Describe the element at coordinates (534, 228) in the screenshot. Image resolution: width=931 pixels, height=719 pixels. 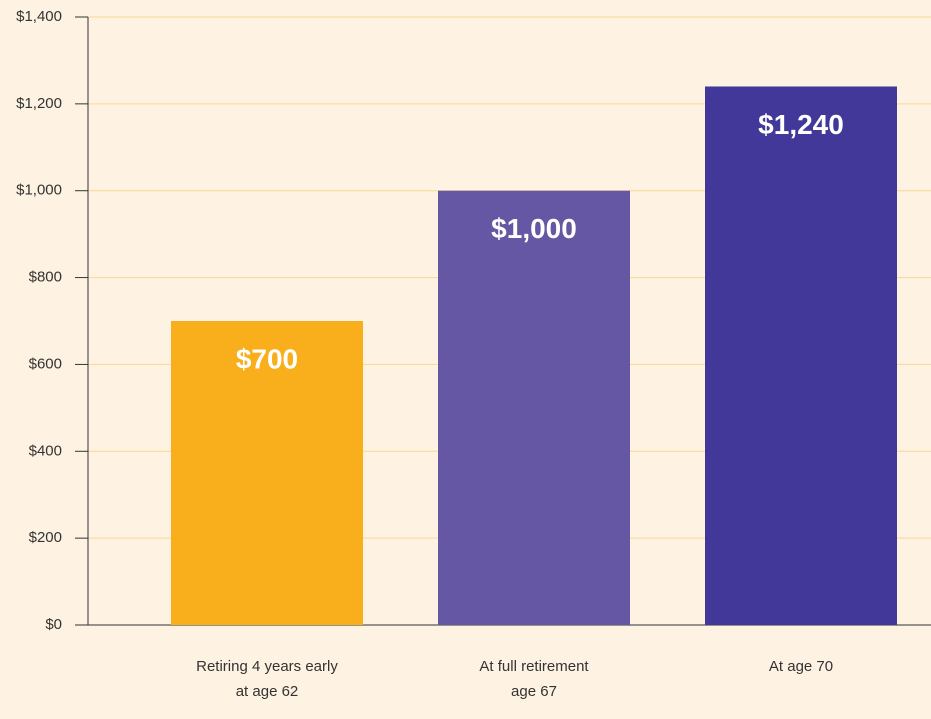
I see `data-label: $1,000` at that location.